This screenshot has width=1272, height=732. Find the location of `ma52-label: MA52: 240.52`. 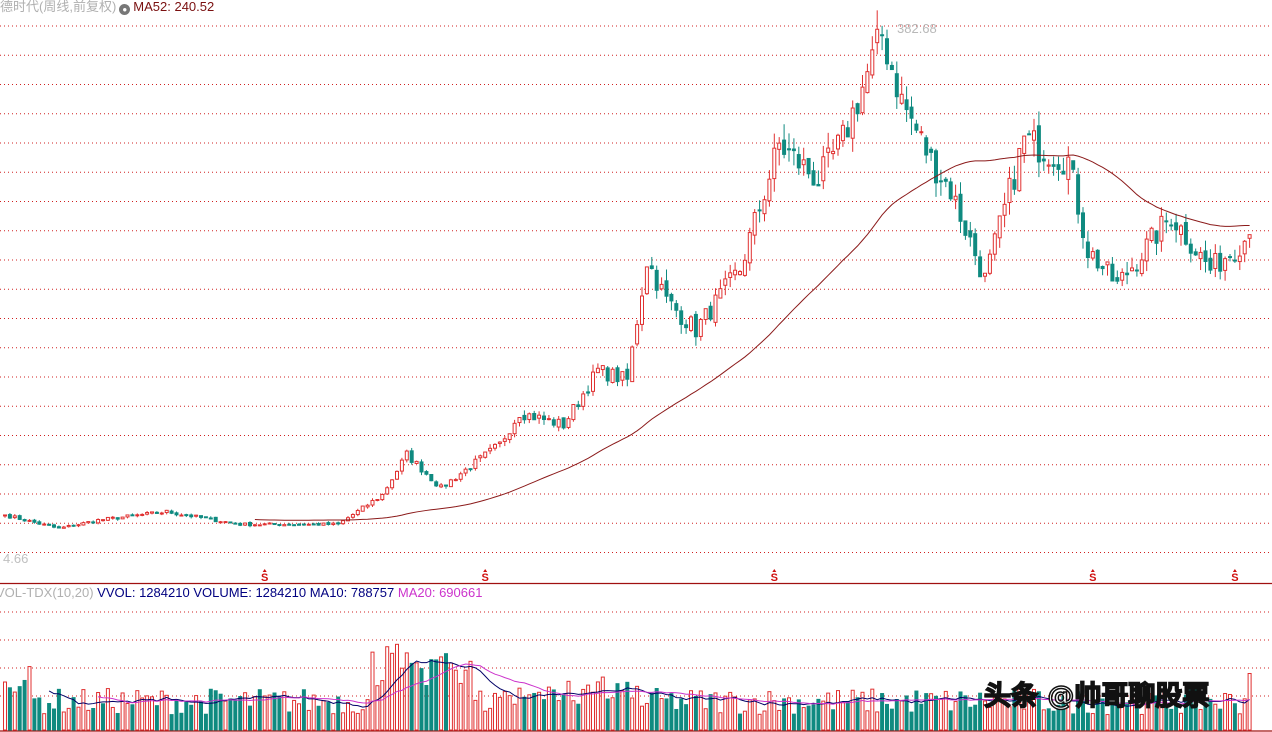

ma52-label: MA52: 240.52 is located at coordinates (174, 7).